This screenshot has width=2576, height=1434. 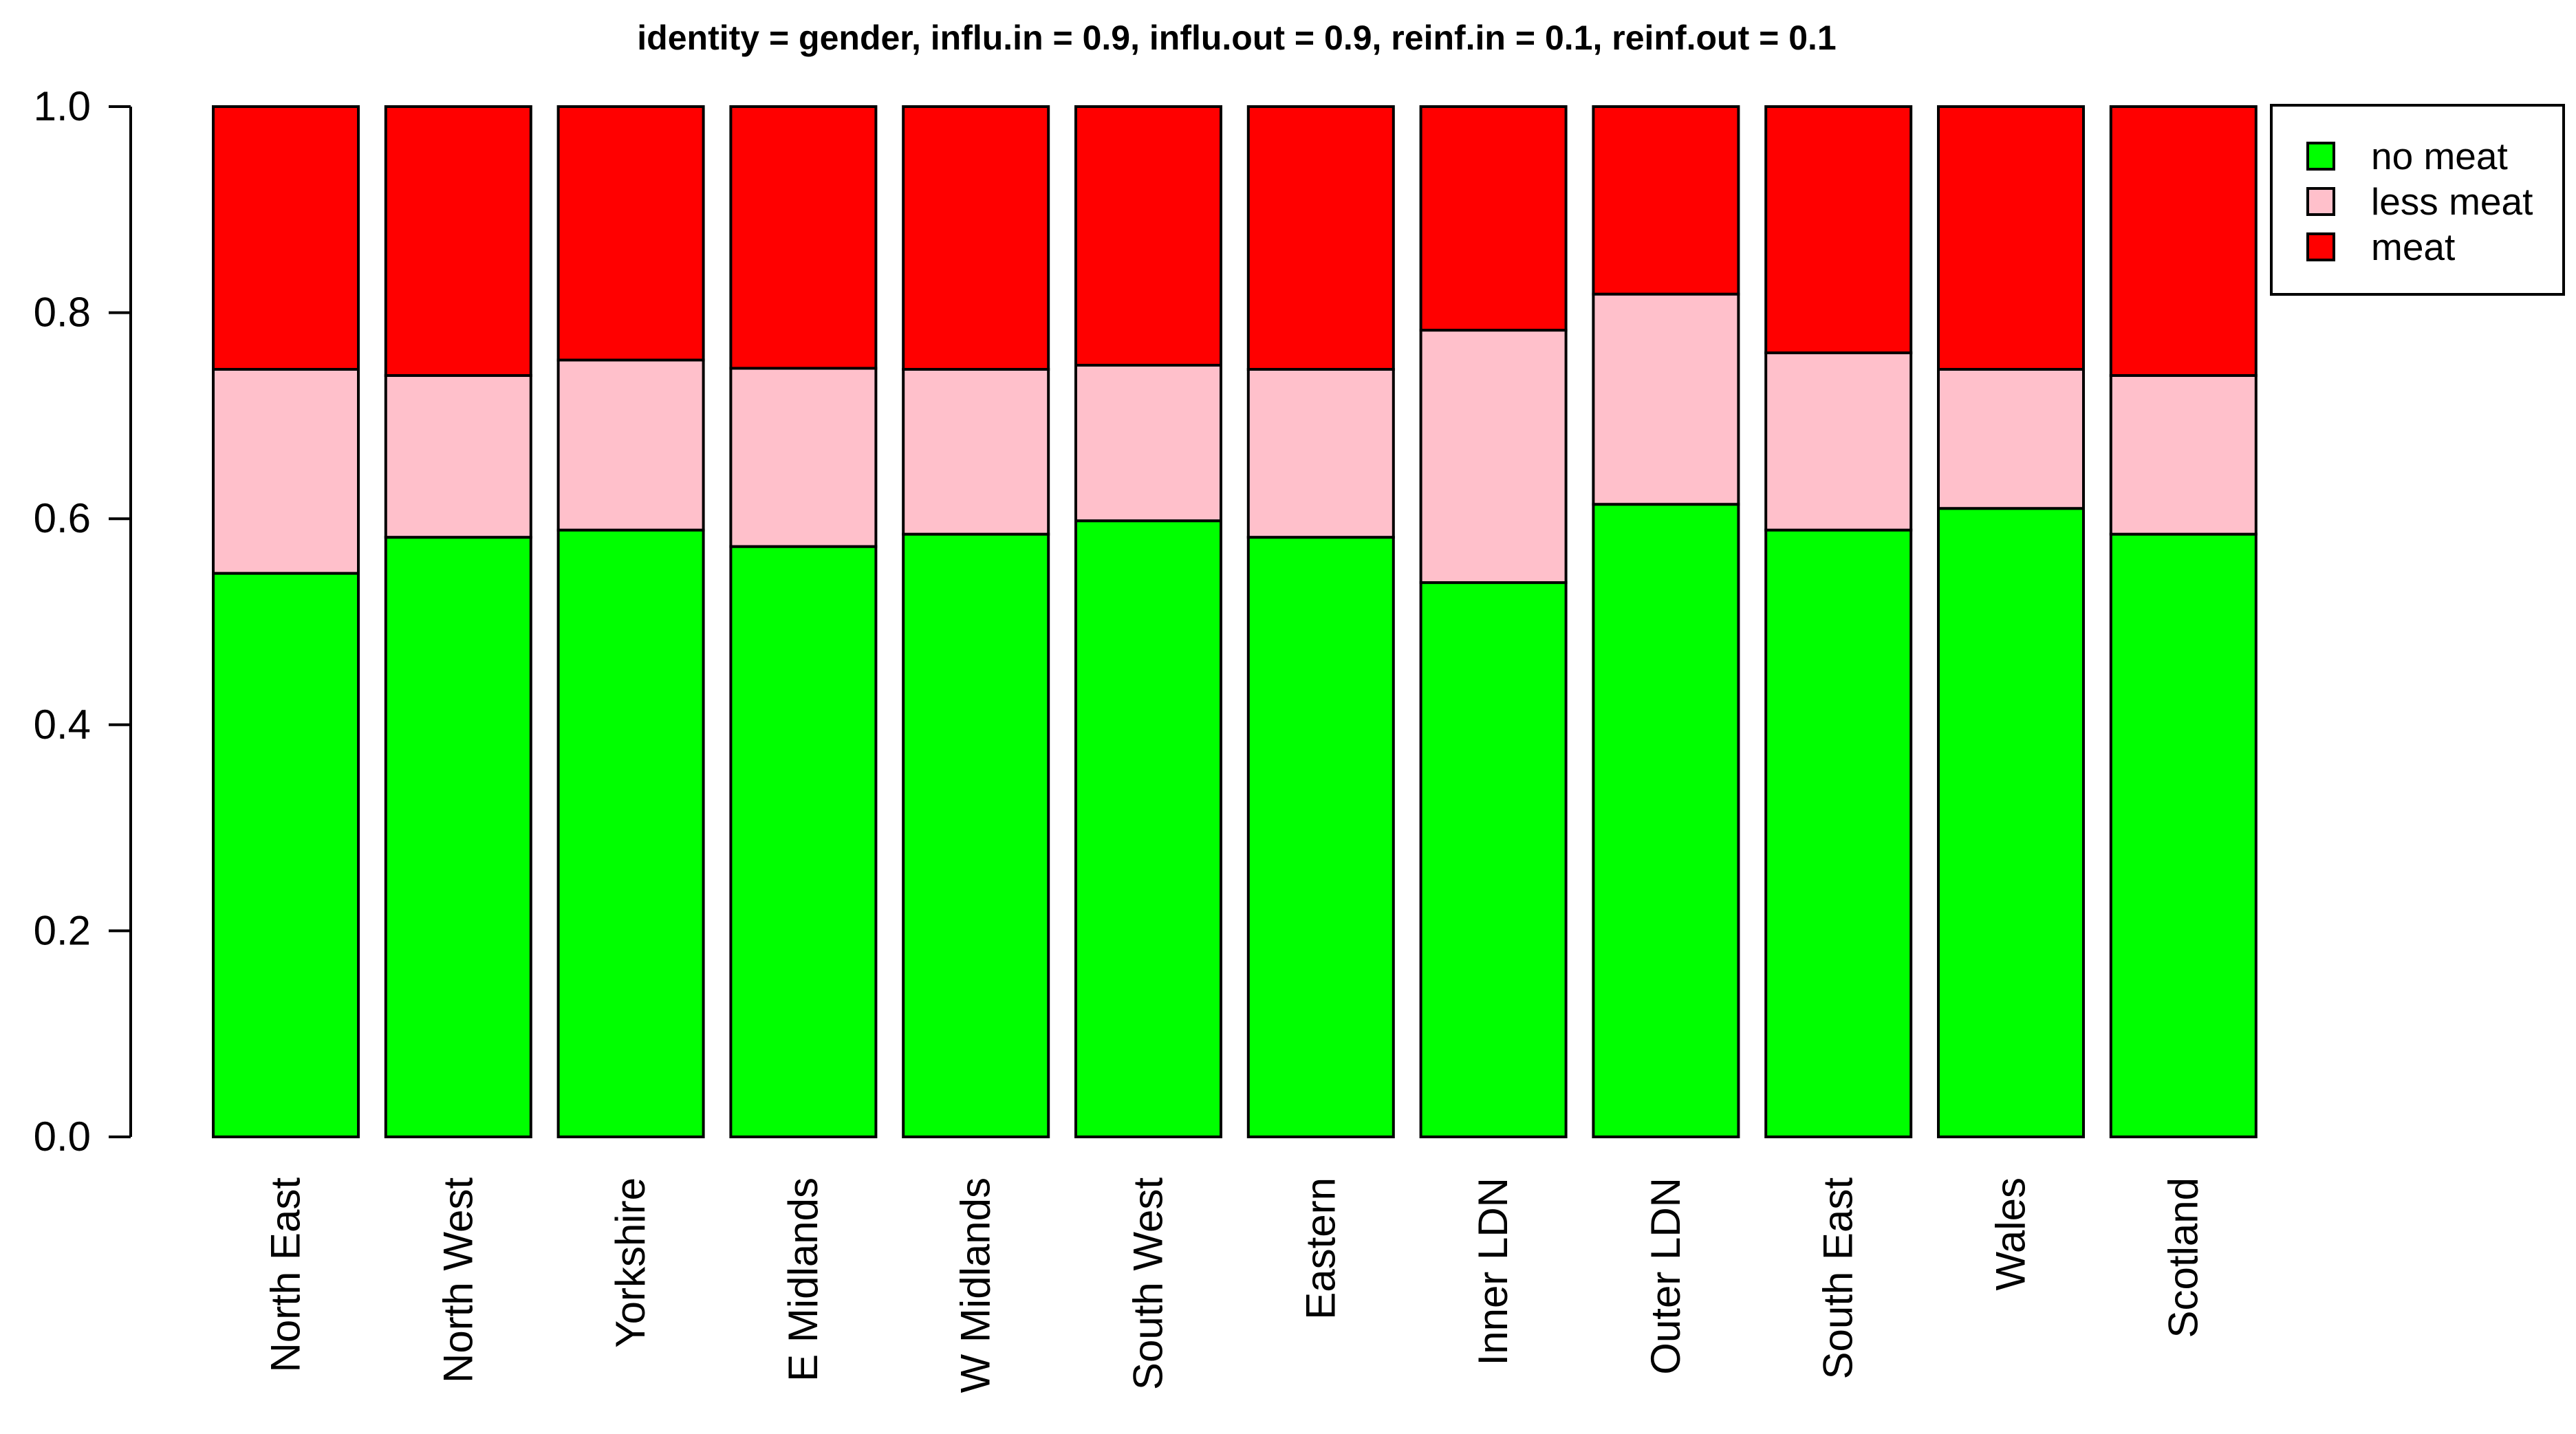 I want to click on y-axis: 0.0 0.2 0.4 0.6 0.8 1.0, so click(x=83, y=621).